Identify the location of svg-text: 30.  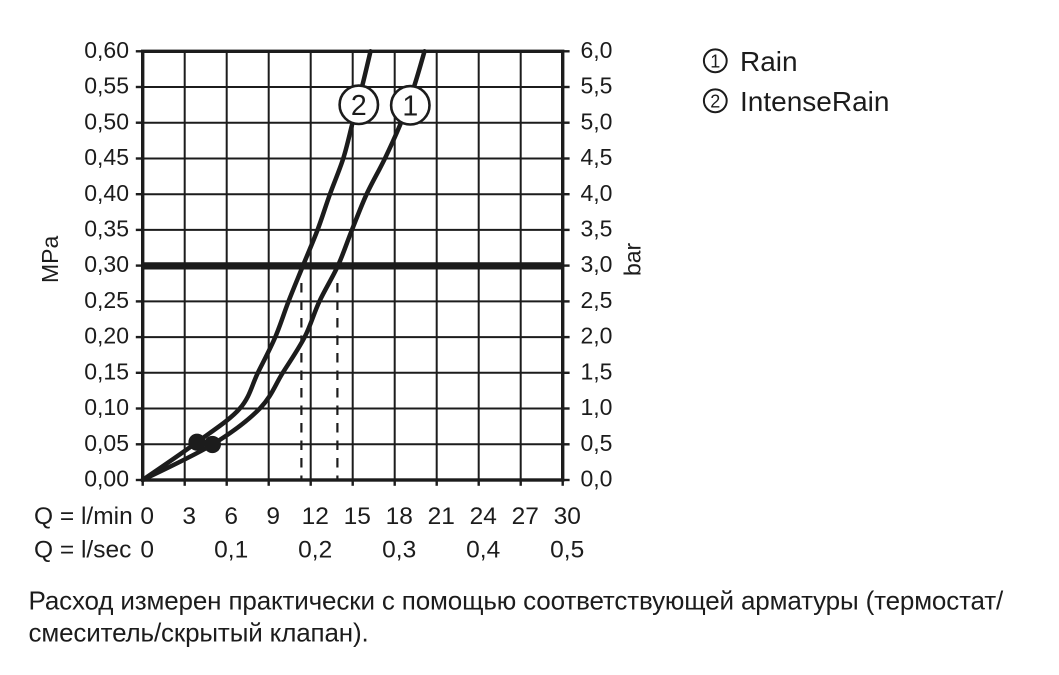
(567, 516).